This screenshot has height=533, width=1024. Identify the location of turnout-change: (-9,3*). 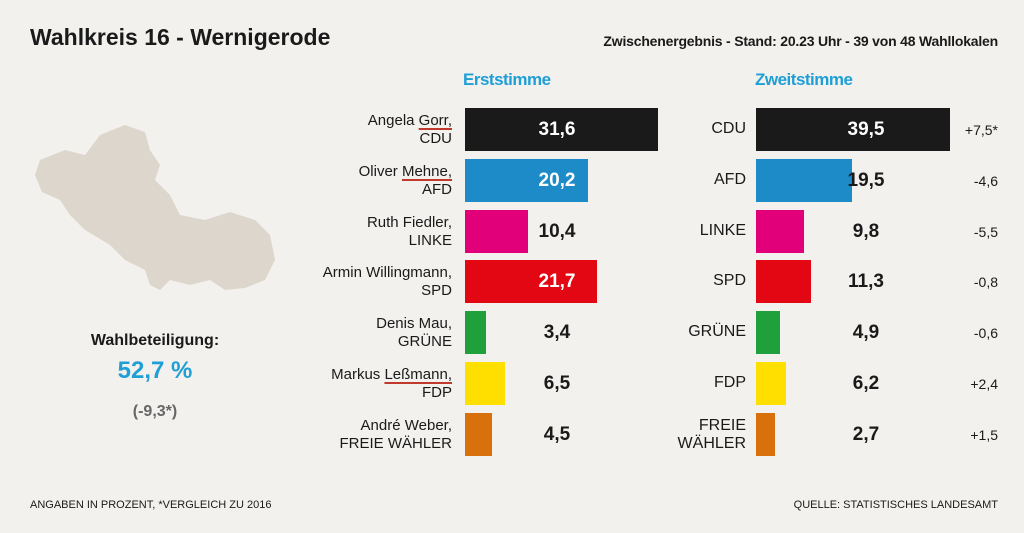
(155, 411).